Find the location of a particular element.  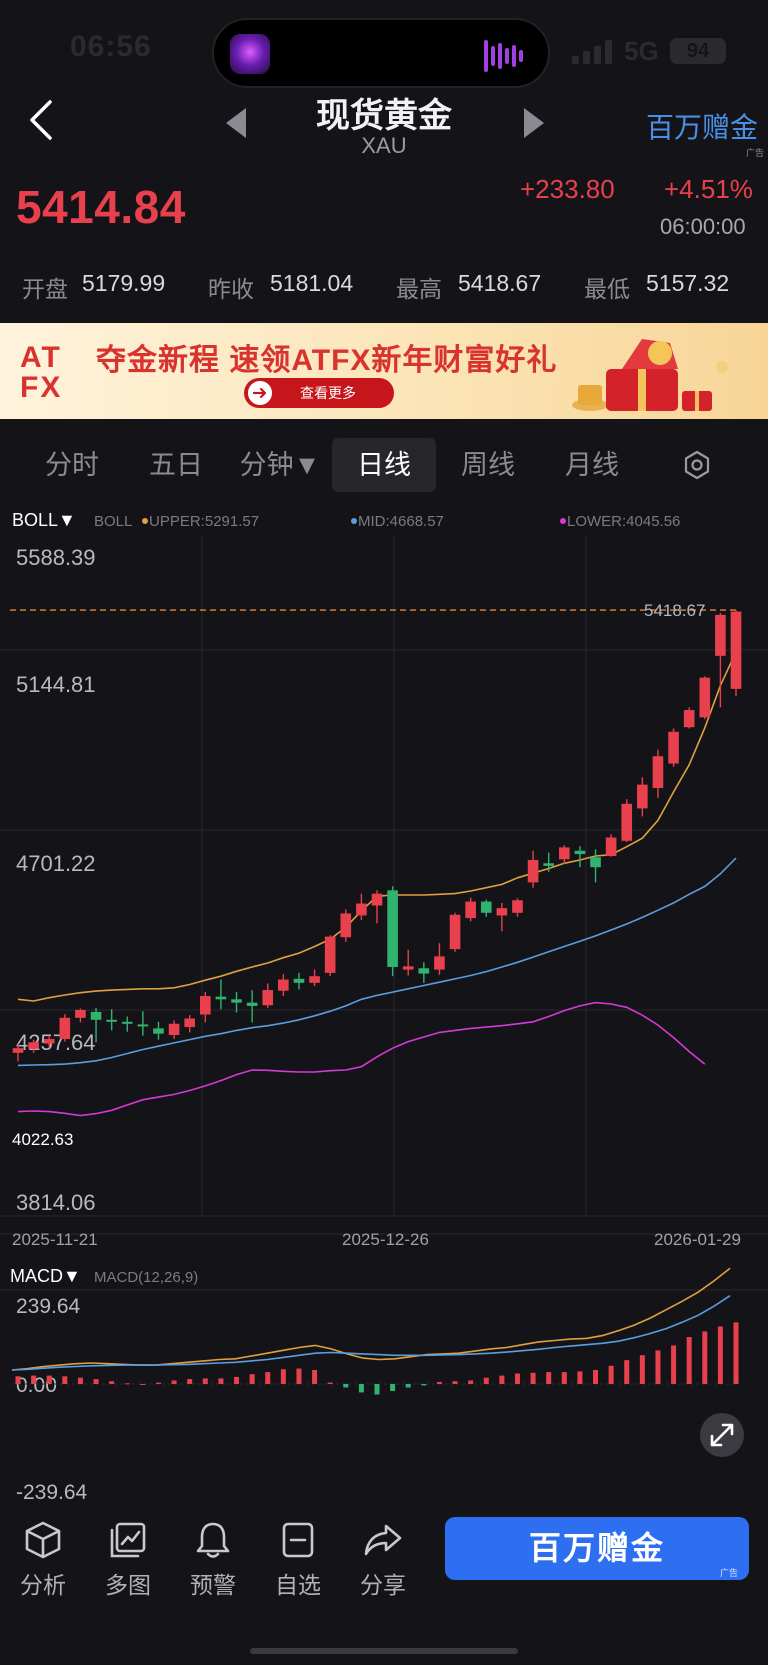

y-tick-3: 4257.64 is located at coordinates (56, 1042).